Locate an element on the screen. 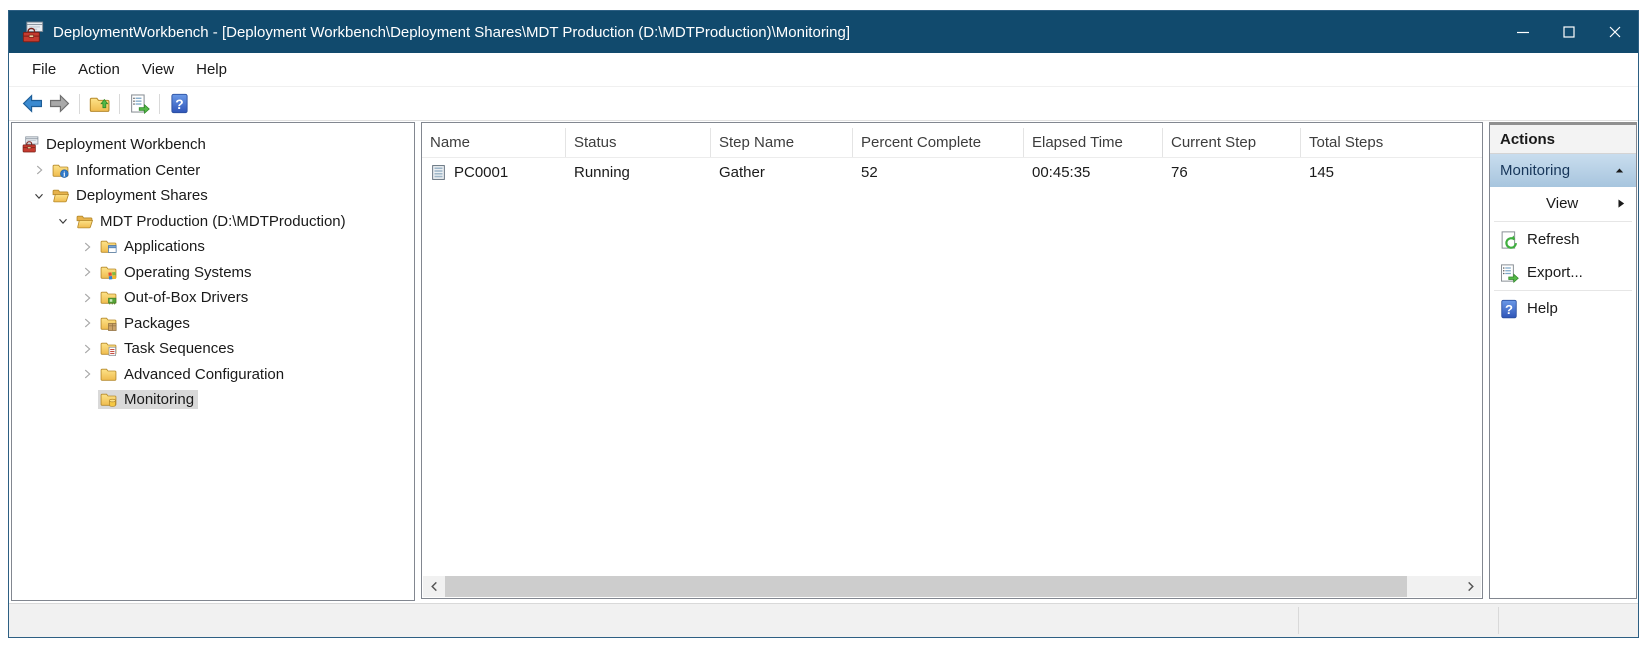 The image size is (1651, 655). tree-node: Task Sequences is located at coordinates (168, 348).